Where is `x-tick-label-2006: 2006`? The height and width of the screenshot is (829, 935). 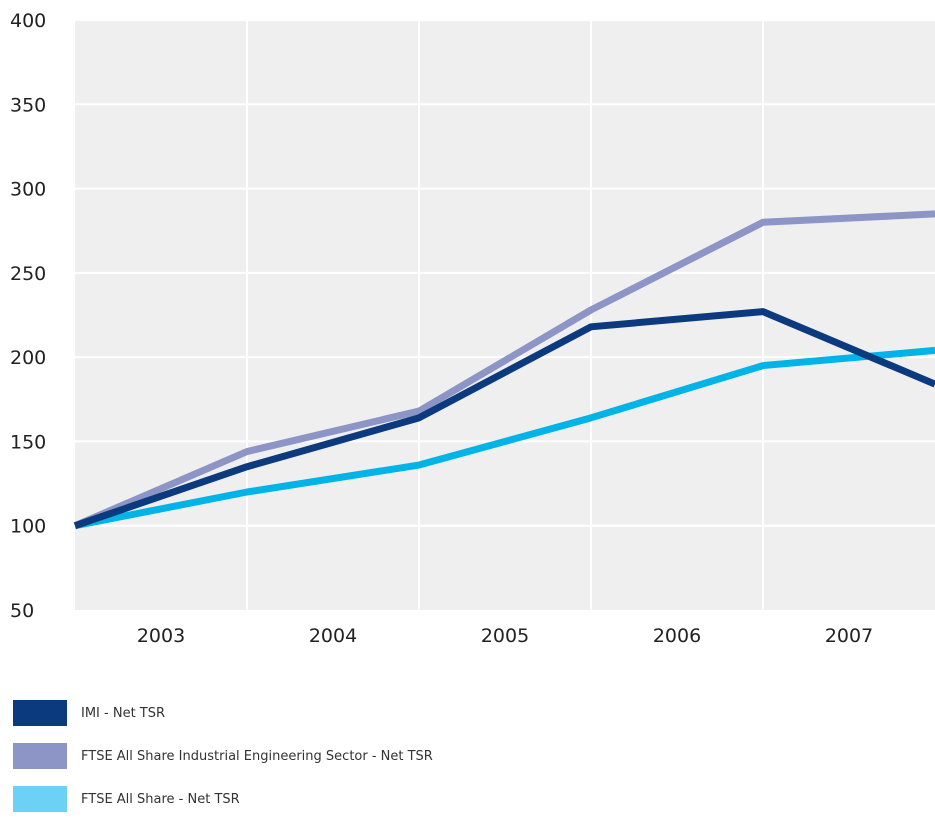 x-tick-label-2006: 2006 is located at coordinates (677, 636).